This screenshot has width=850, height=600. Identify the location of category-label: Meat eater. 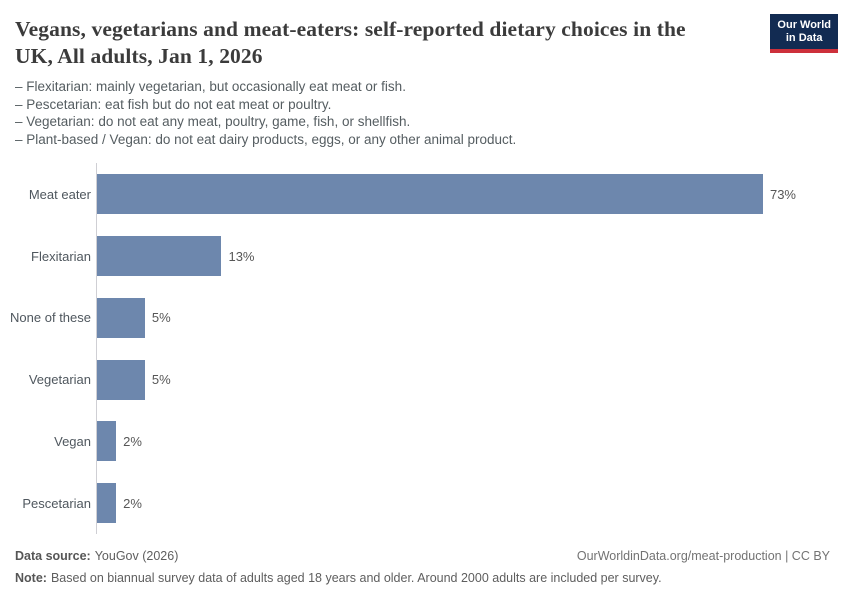
(59, 194).